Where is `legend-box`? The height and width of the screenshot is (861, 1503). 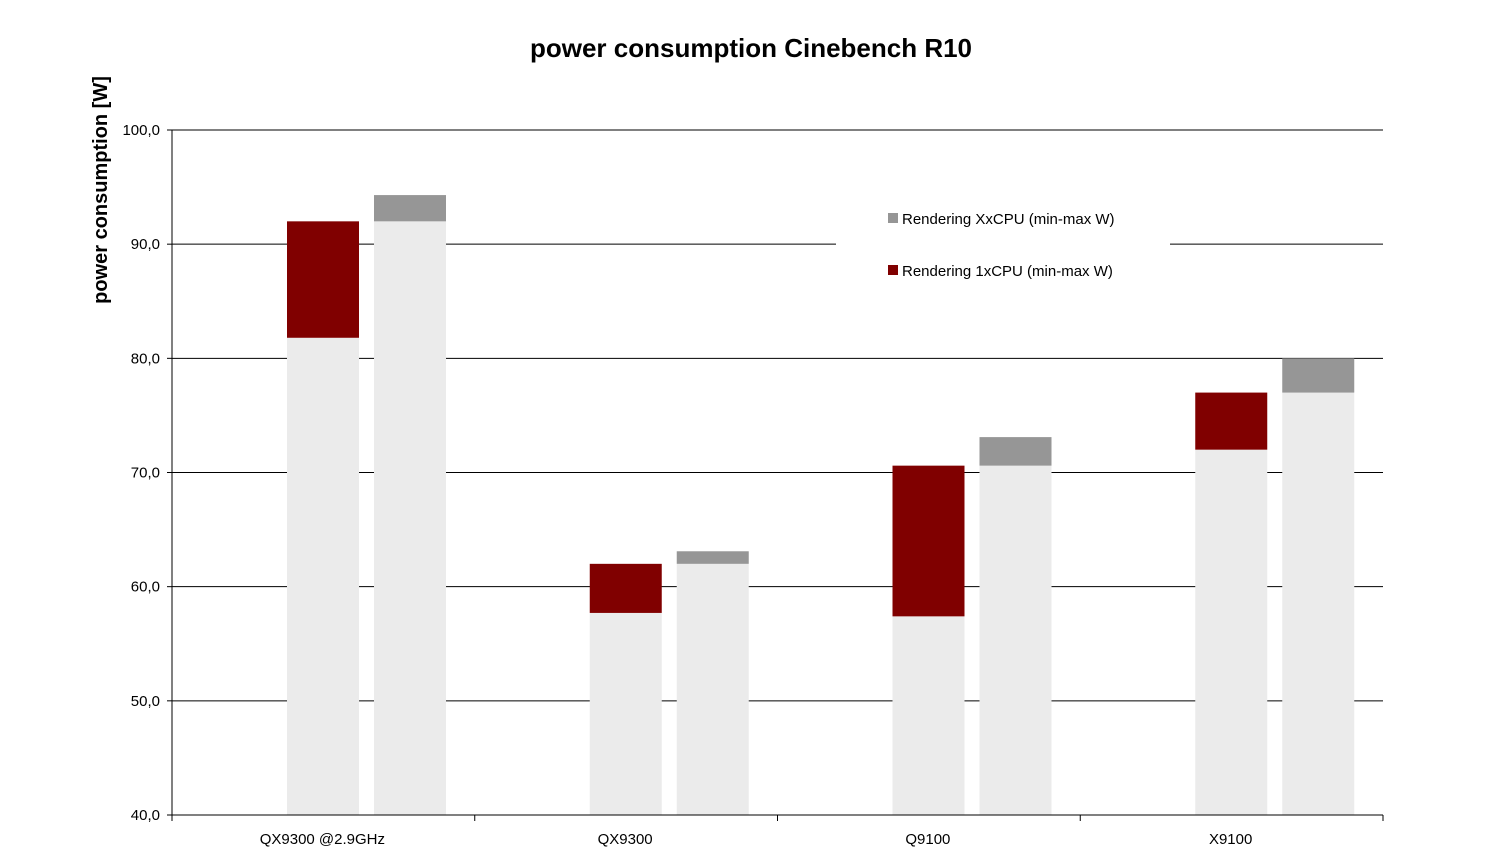 legend-box is located at coordinates (1003, 244).